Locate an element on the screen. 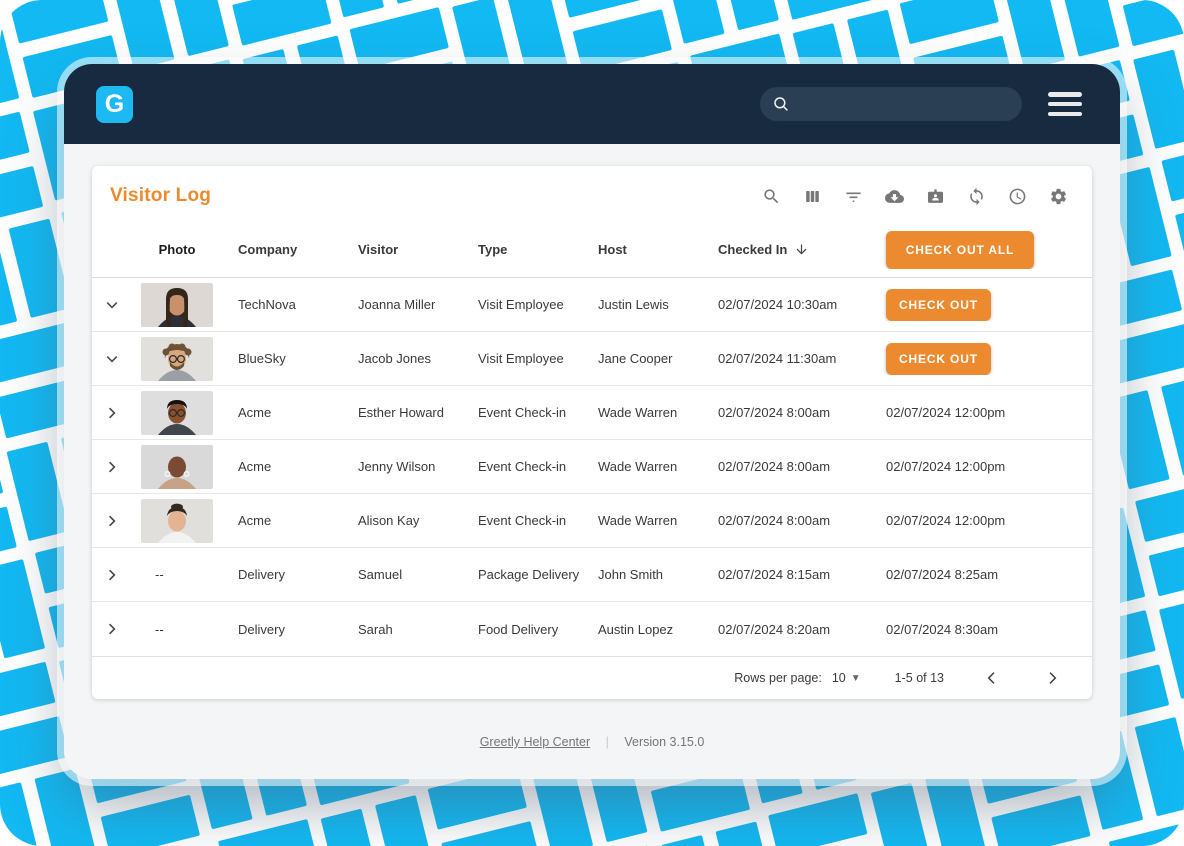 The width and height of the screenshot is (1184, 846). hamburger-menu-icon is located at coordinates (1065, 104).